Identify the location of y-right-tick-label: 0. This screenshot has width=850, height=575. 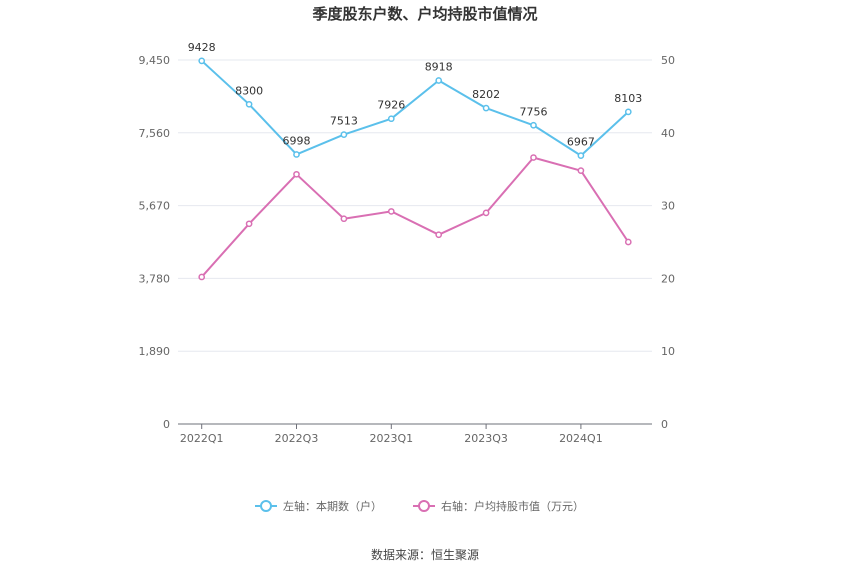
(664, 424).